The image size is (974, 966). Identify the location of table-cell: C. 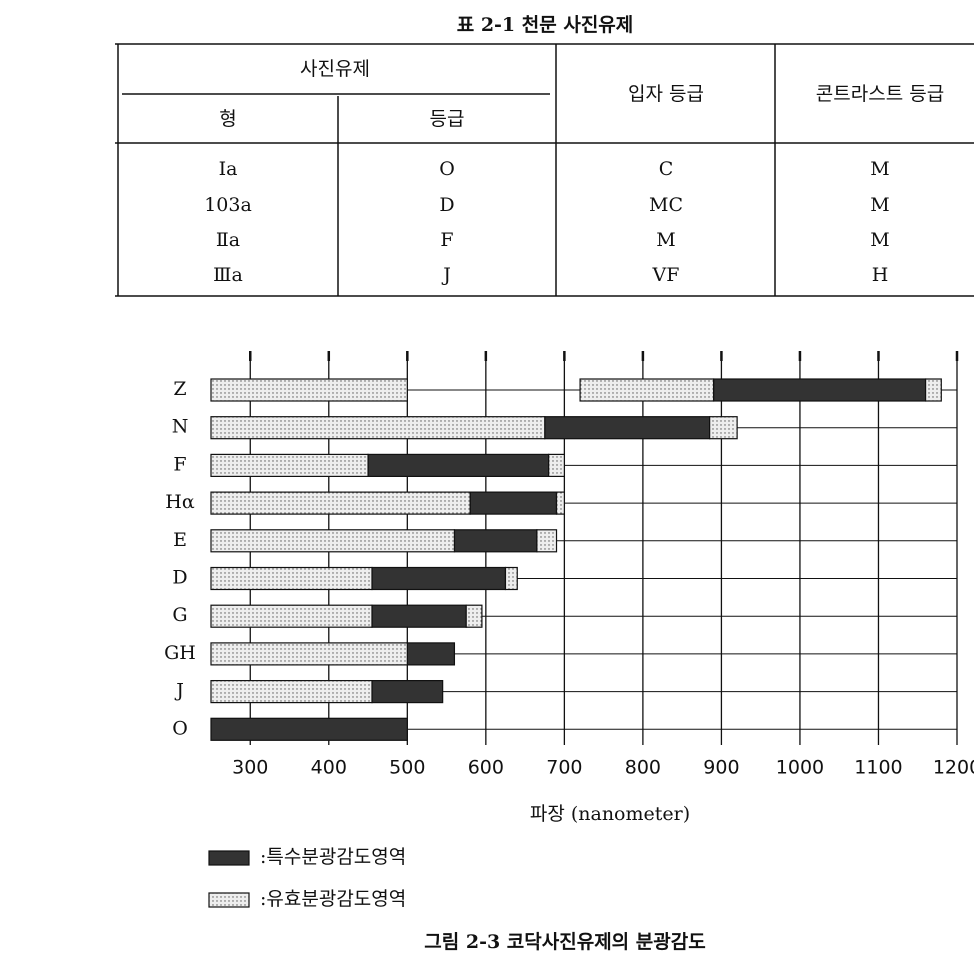
(666, 169).